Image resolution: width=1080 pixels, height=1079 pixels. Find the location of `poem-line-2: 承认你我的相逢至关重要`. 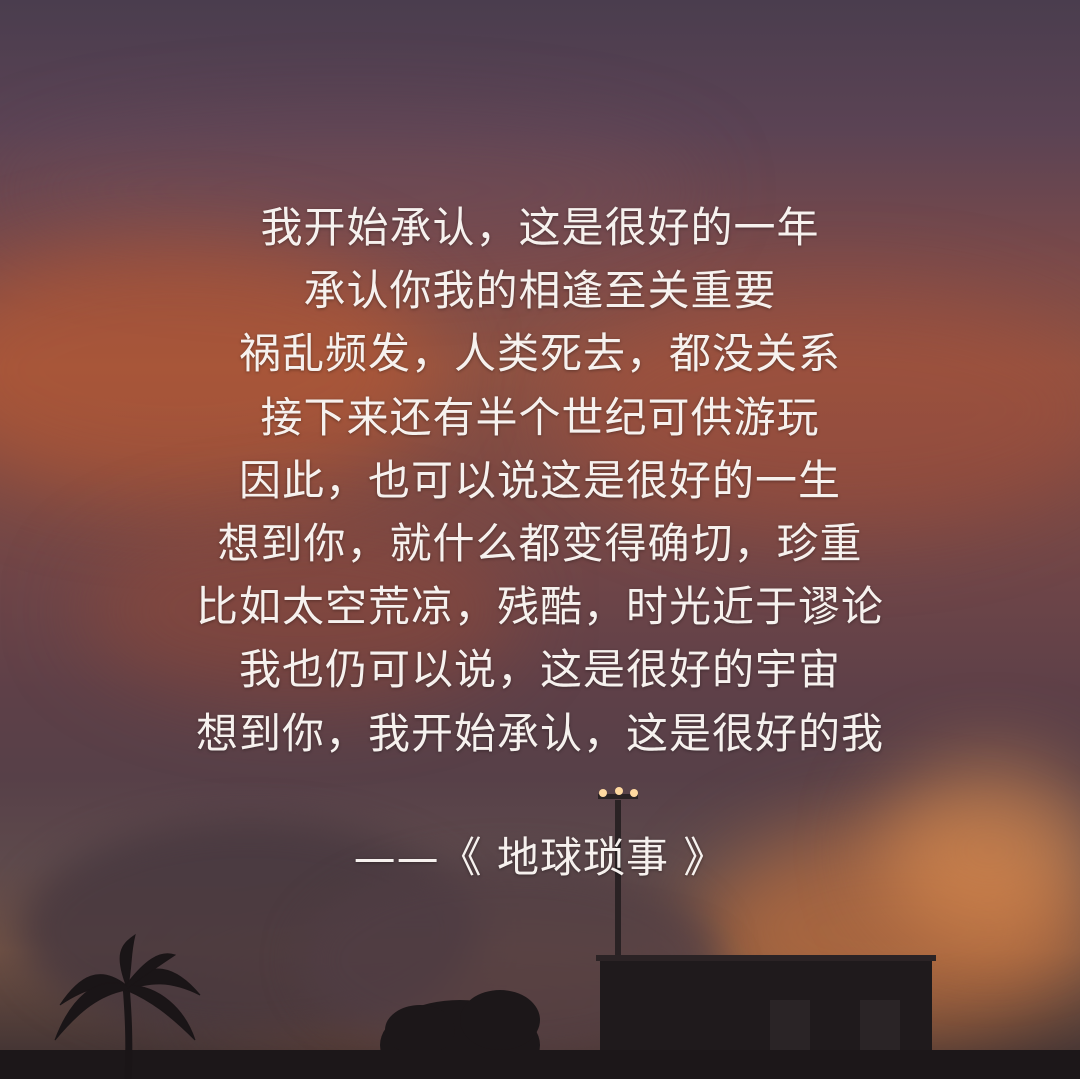

poem-line-2: 承认你我的相逢至关重要 is located at coordinates (540, 291).